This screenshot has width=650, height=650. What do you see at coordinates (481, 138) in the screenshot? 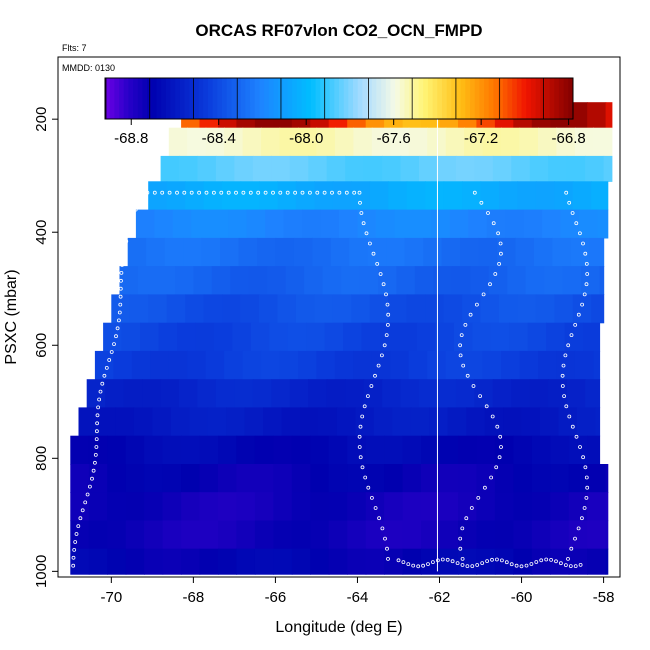
I see `colorbar-tick-label: -67.2` at bounding box center [481, 138].